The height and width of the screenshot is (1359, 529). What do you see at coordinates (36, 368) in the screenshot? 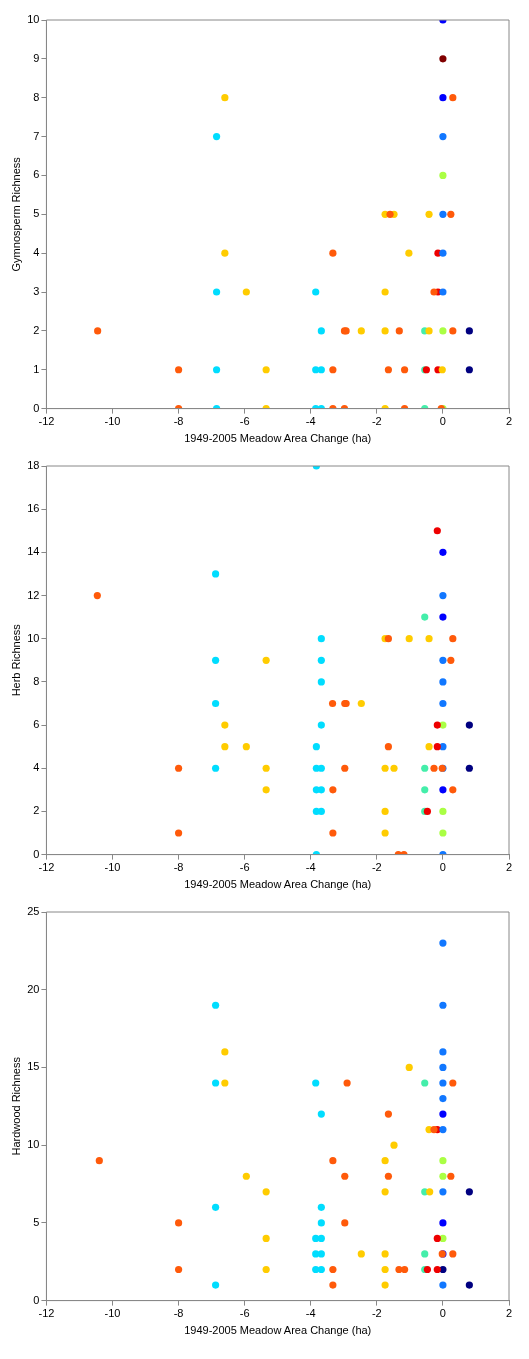
I see `y-tick-label: 1` at bounding box center [36, 368].